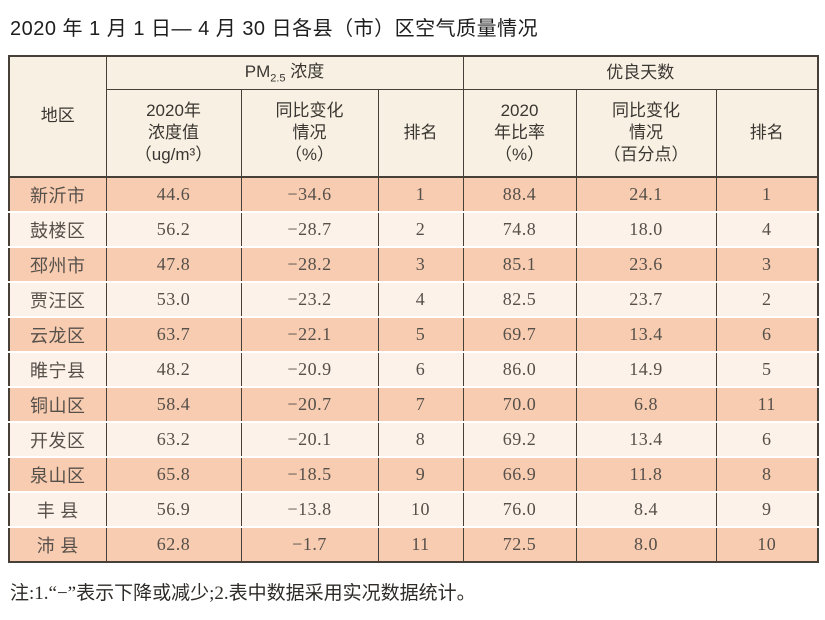  I want to click on header-pm-rank: 排名, so click(420, 133).